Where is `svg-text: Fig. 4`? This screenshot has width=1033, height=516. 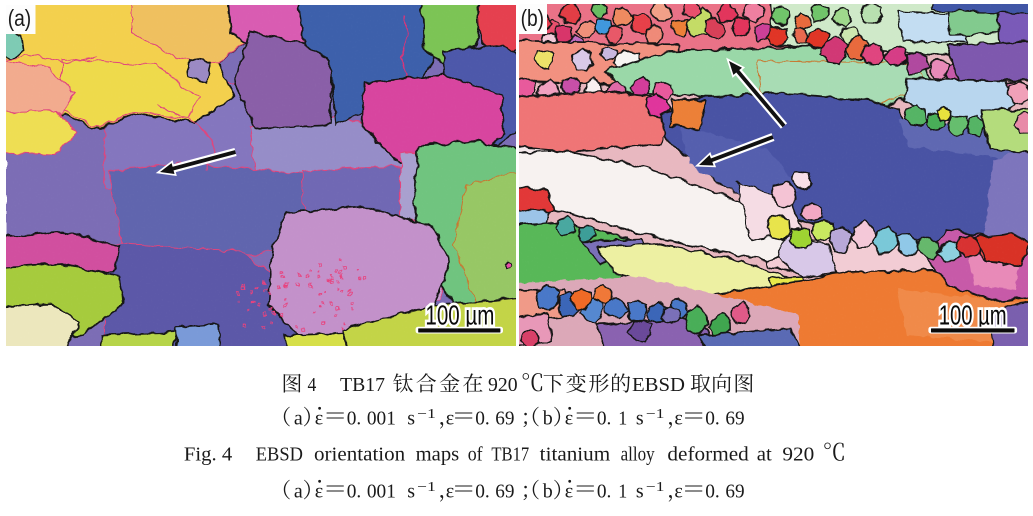 svg-text: Fig. 4 is located at coordinates (208, 455).